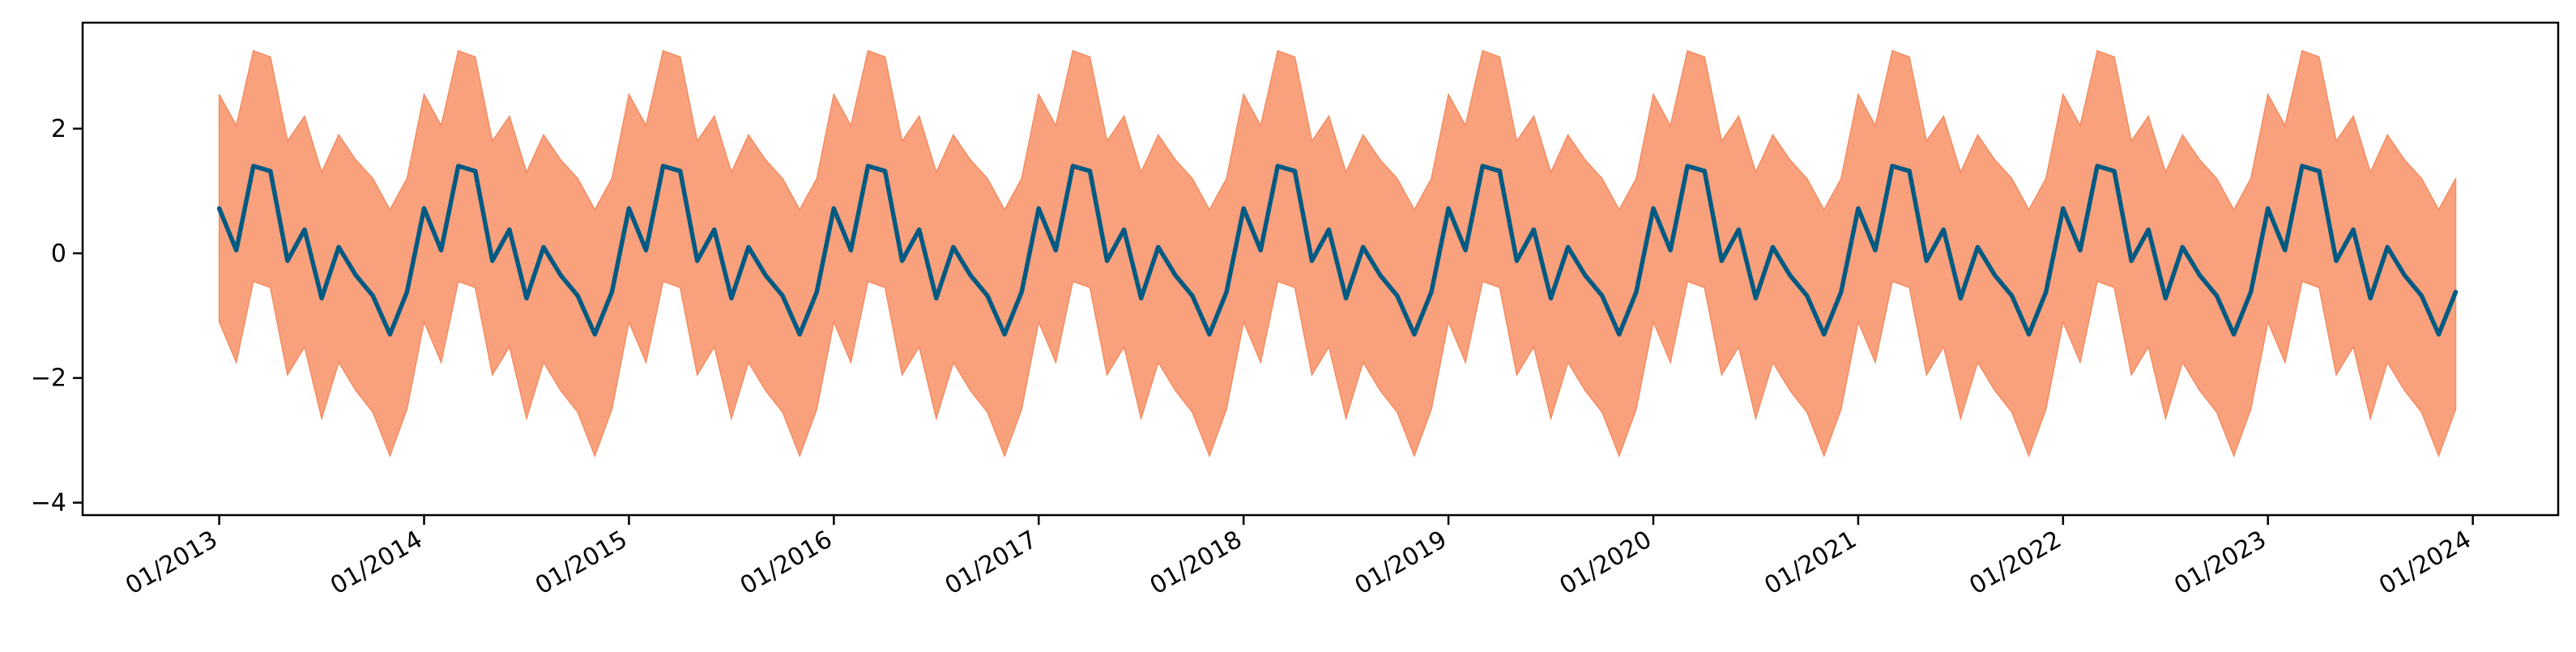 The width and height of the screenshot is (2576, 652). What do you see at coordinates (59, 129) in the screenshot?
I see `y-tick-label: 2` at bounding box center [59, 129].